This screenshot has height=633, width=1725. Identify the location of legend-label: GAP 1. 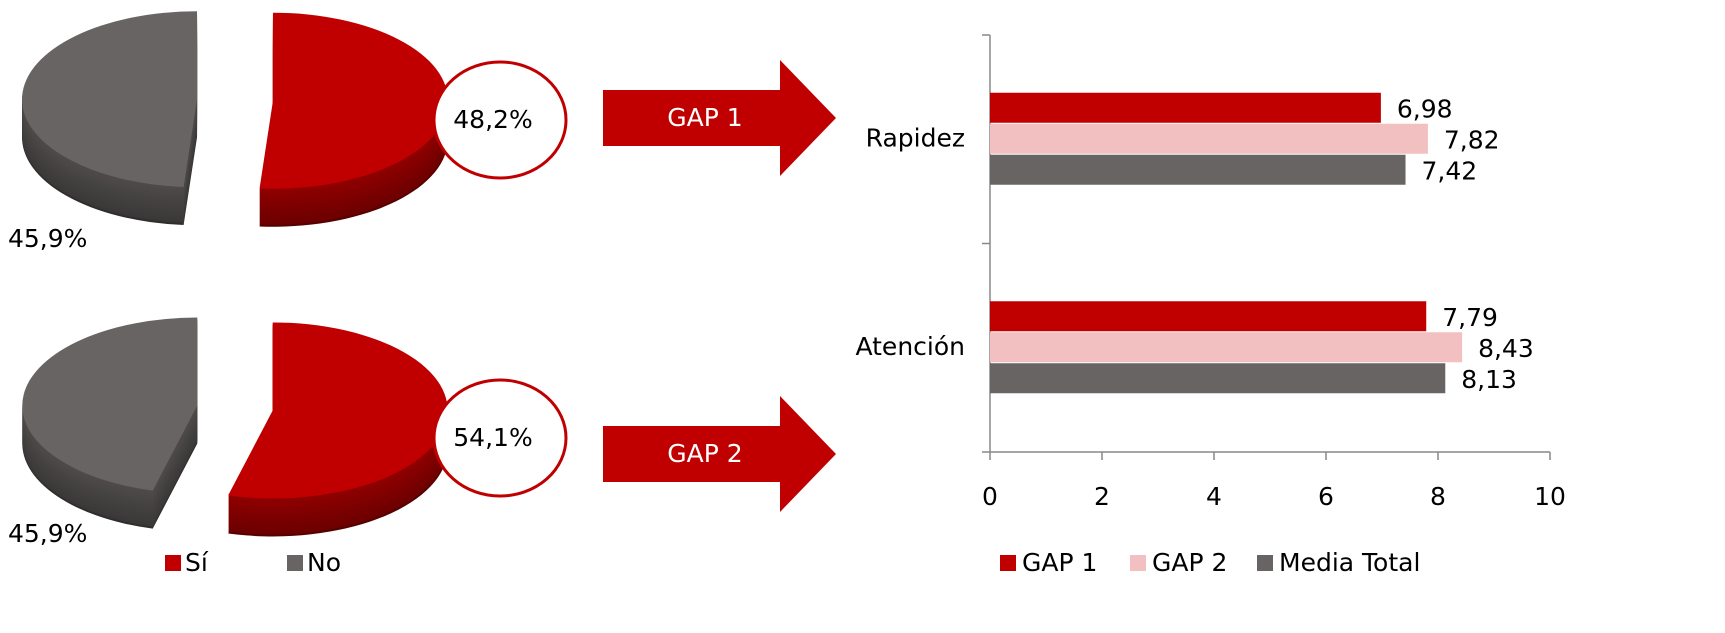
(1059, 562).